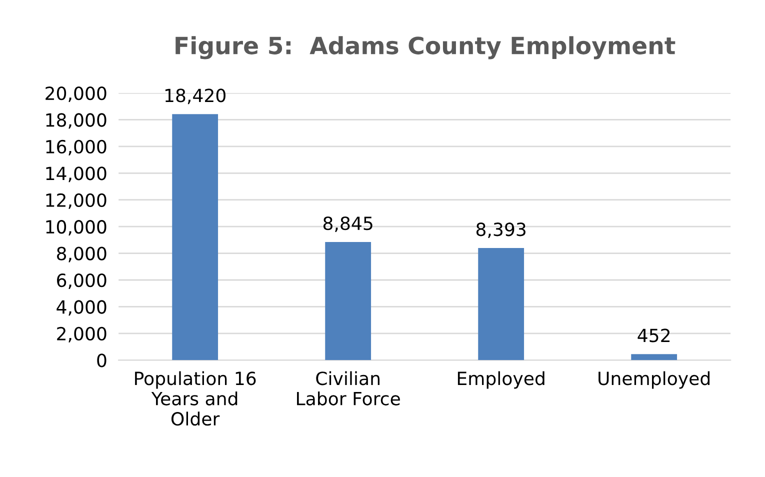 The width and height of the screenshot is (765, 477). What do you see at coordinates (81, 281) in the screenshot?
I see `y-tick-label: 6,000` at bounding box center [81, 281].